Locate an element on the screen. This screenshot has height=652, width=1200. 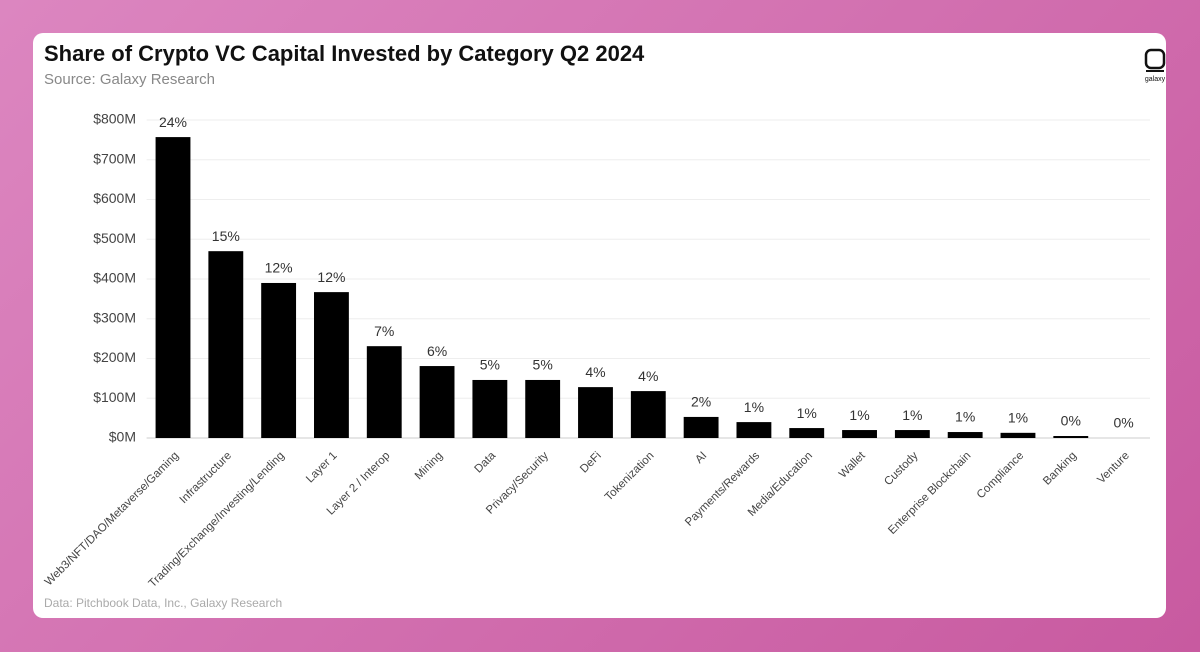
y-tick-label: $800M is located at coordinates (114, 119).